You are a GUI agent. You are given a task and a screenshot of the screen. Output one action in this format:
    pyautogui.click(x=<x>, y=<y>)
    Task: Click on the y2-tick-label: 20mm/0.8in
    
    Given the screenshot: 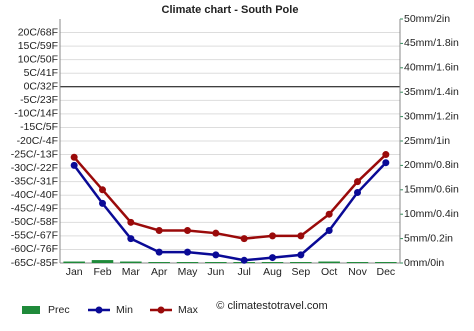 What is the action you would take?
    pyautogui.click(x=431, y=165)
    